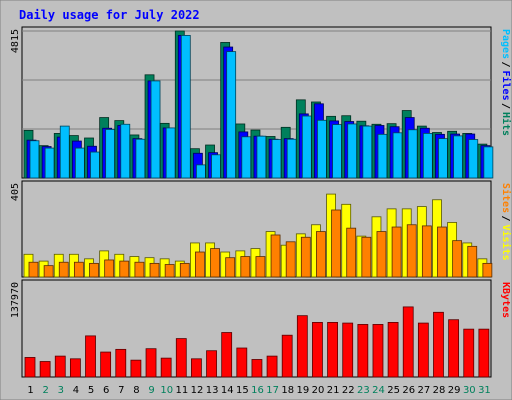 This screenshot has width=512, height=400. I want to click on chart-title: Daily usage for July 2022, so click(109, 15).